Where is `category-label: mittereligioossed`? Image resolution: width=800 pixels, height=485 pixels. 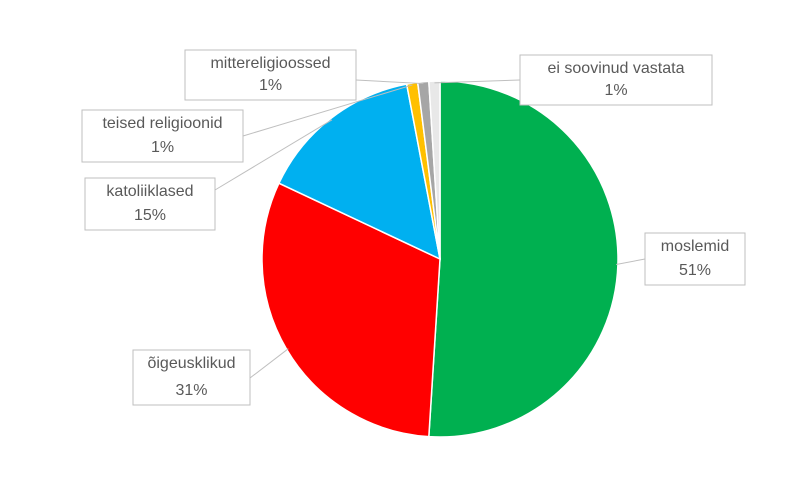
category-label: mittereligioossed is located at coordinates (270, 63).